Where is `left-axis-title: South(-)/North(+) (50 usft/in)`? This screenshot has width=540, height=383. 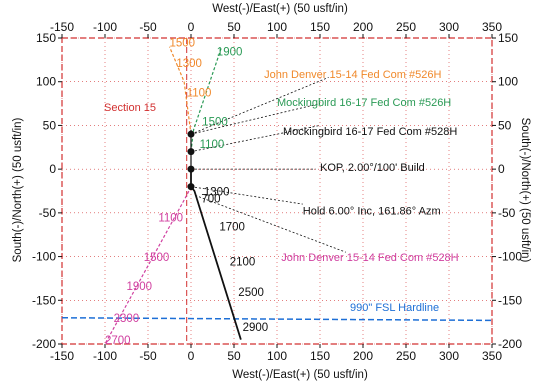 left-axis-title: South(-)/North(+) (50 usft/in) is located at coordinates (18, 189).